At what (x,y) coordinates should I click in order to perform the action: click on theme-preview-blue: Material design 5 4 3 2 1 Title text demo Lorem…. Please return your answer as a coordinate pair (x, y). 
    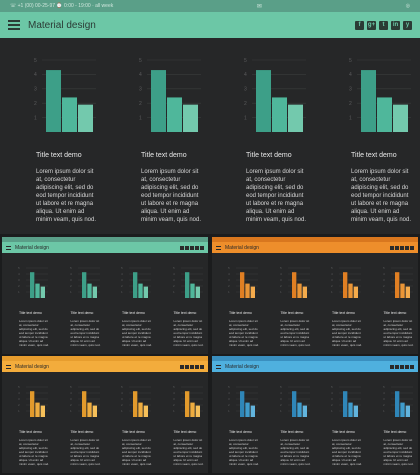
    Looking at the image, I should click on (315, 414).